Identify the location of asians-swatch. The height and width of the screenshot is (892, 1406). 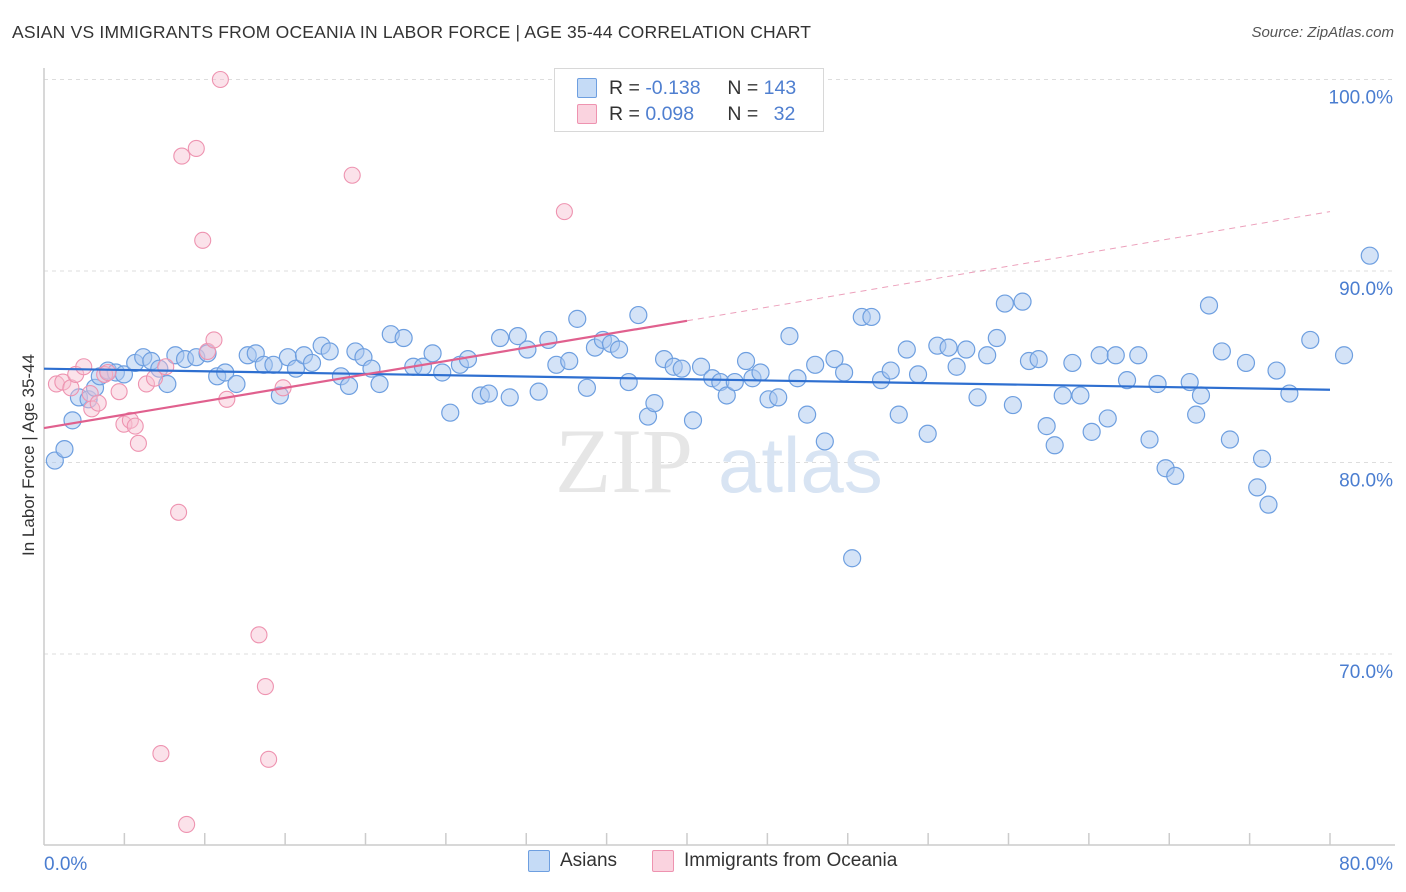
(587, 88).